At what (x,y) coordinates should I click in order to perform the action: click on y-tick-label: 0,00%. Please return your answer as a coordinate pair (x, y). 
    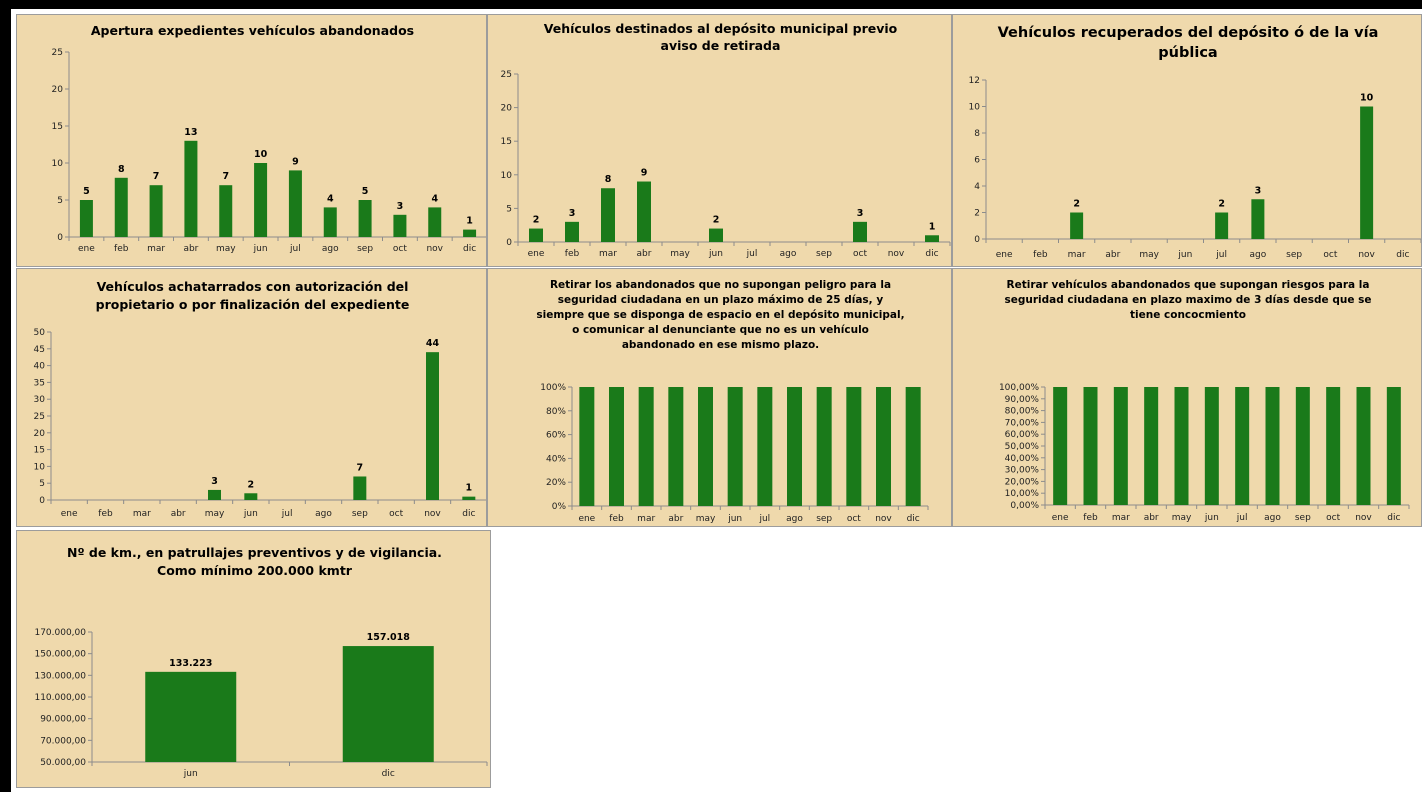
    Looking at the image, I should click on (1024, 506).